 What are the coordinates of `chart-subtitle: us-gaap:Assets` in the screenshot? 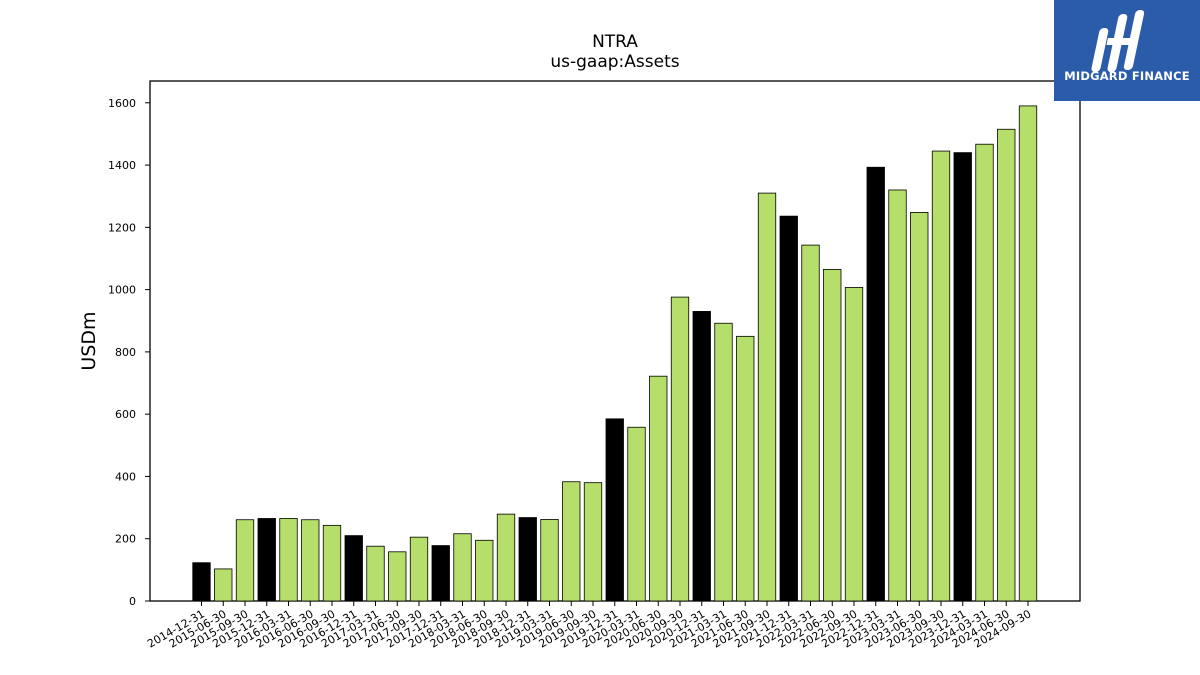 It's located at (615, 62).